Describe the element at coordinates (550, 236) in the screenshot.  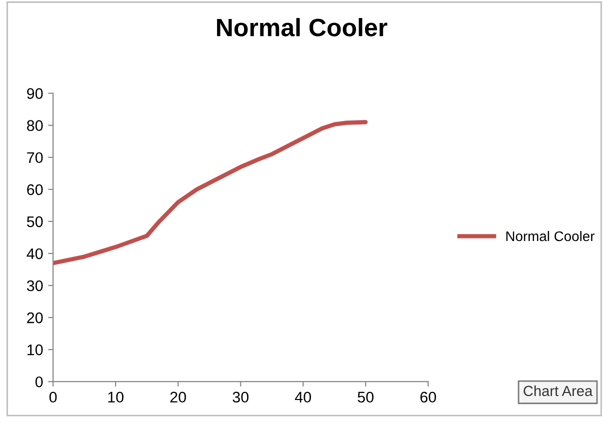
I see `legend-label: Normal Cooler` at that location.